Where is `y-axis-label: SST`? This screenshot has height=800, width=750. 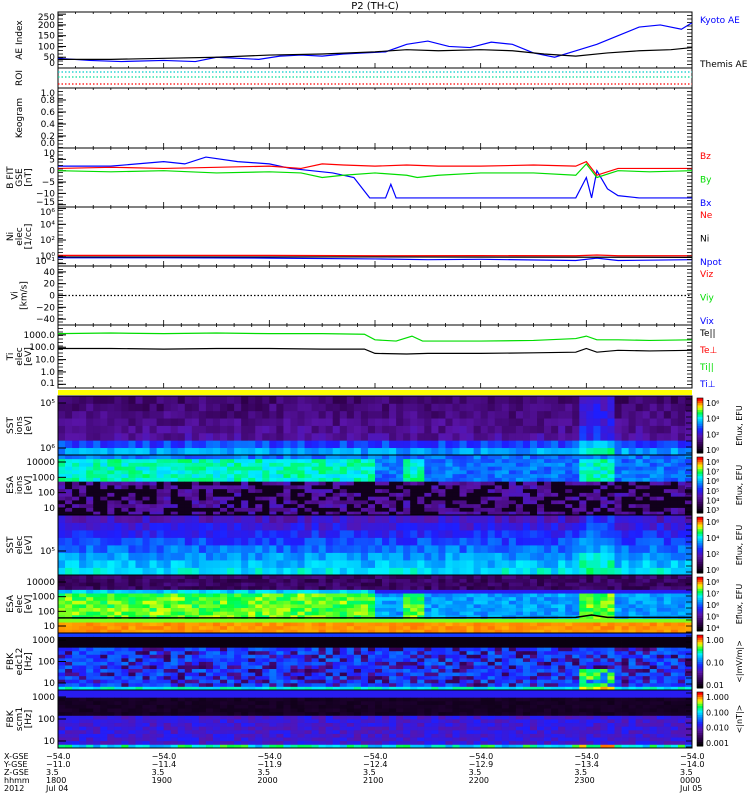
y-axis-label: SST is located at coordinates (11, 425).